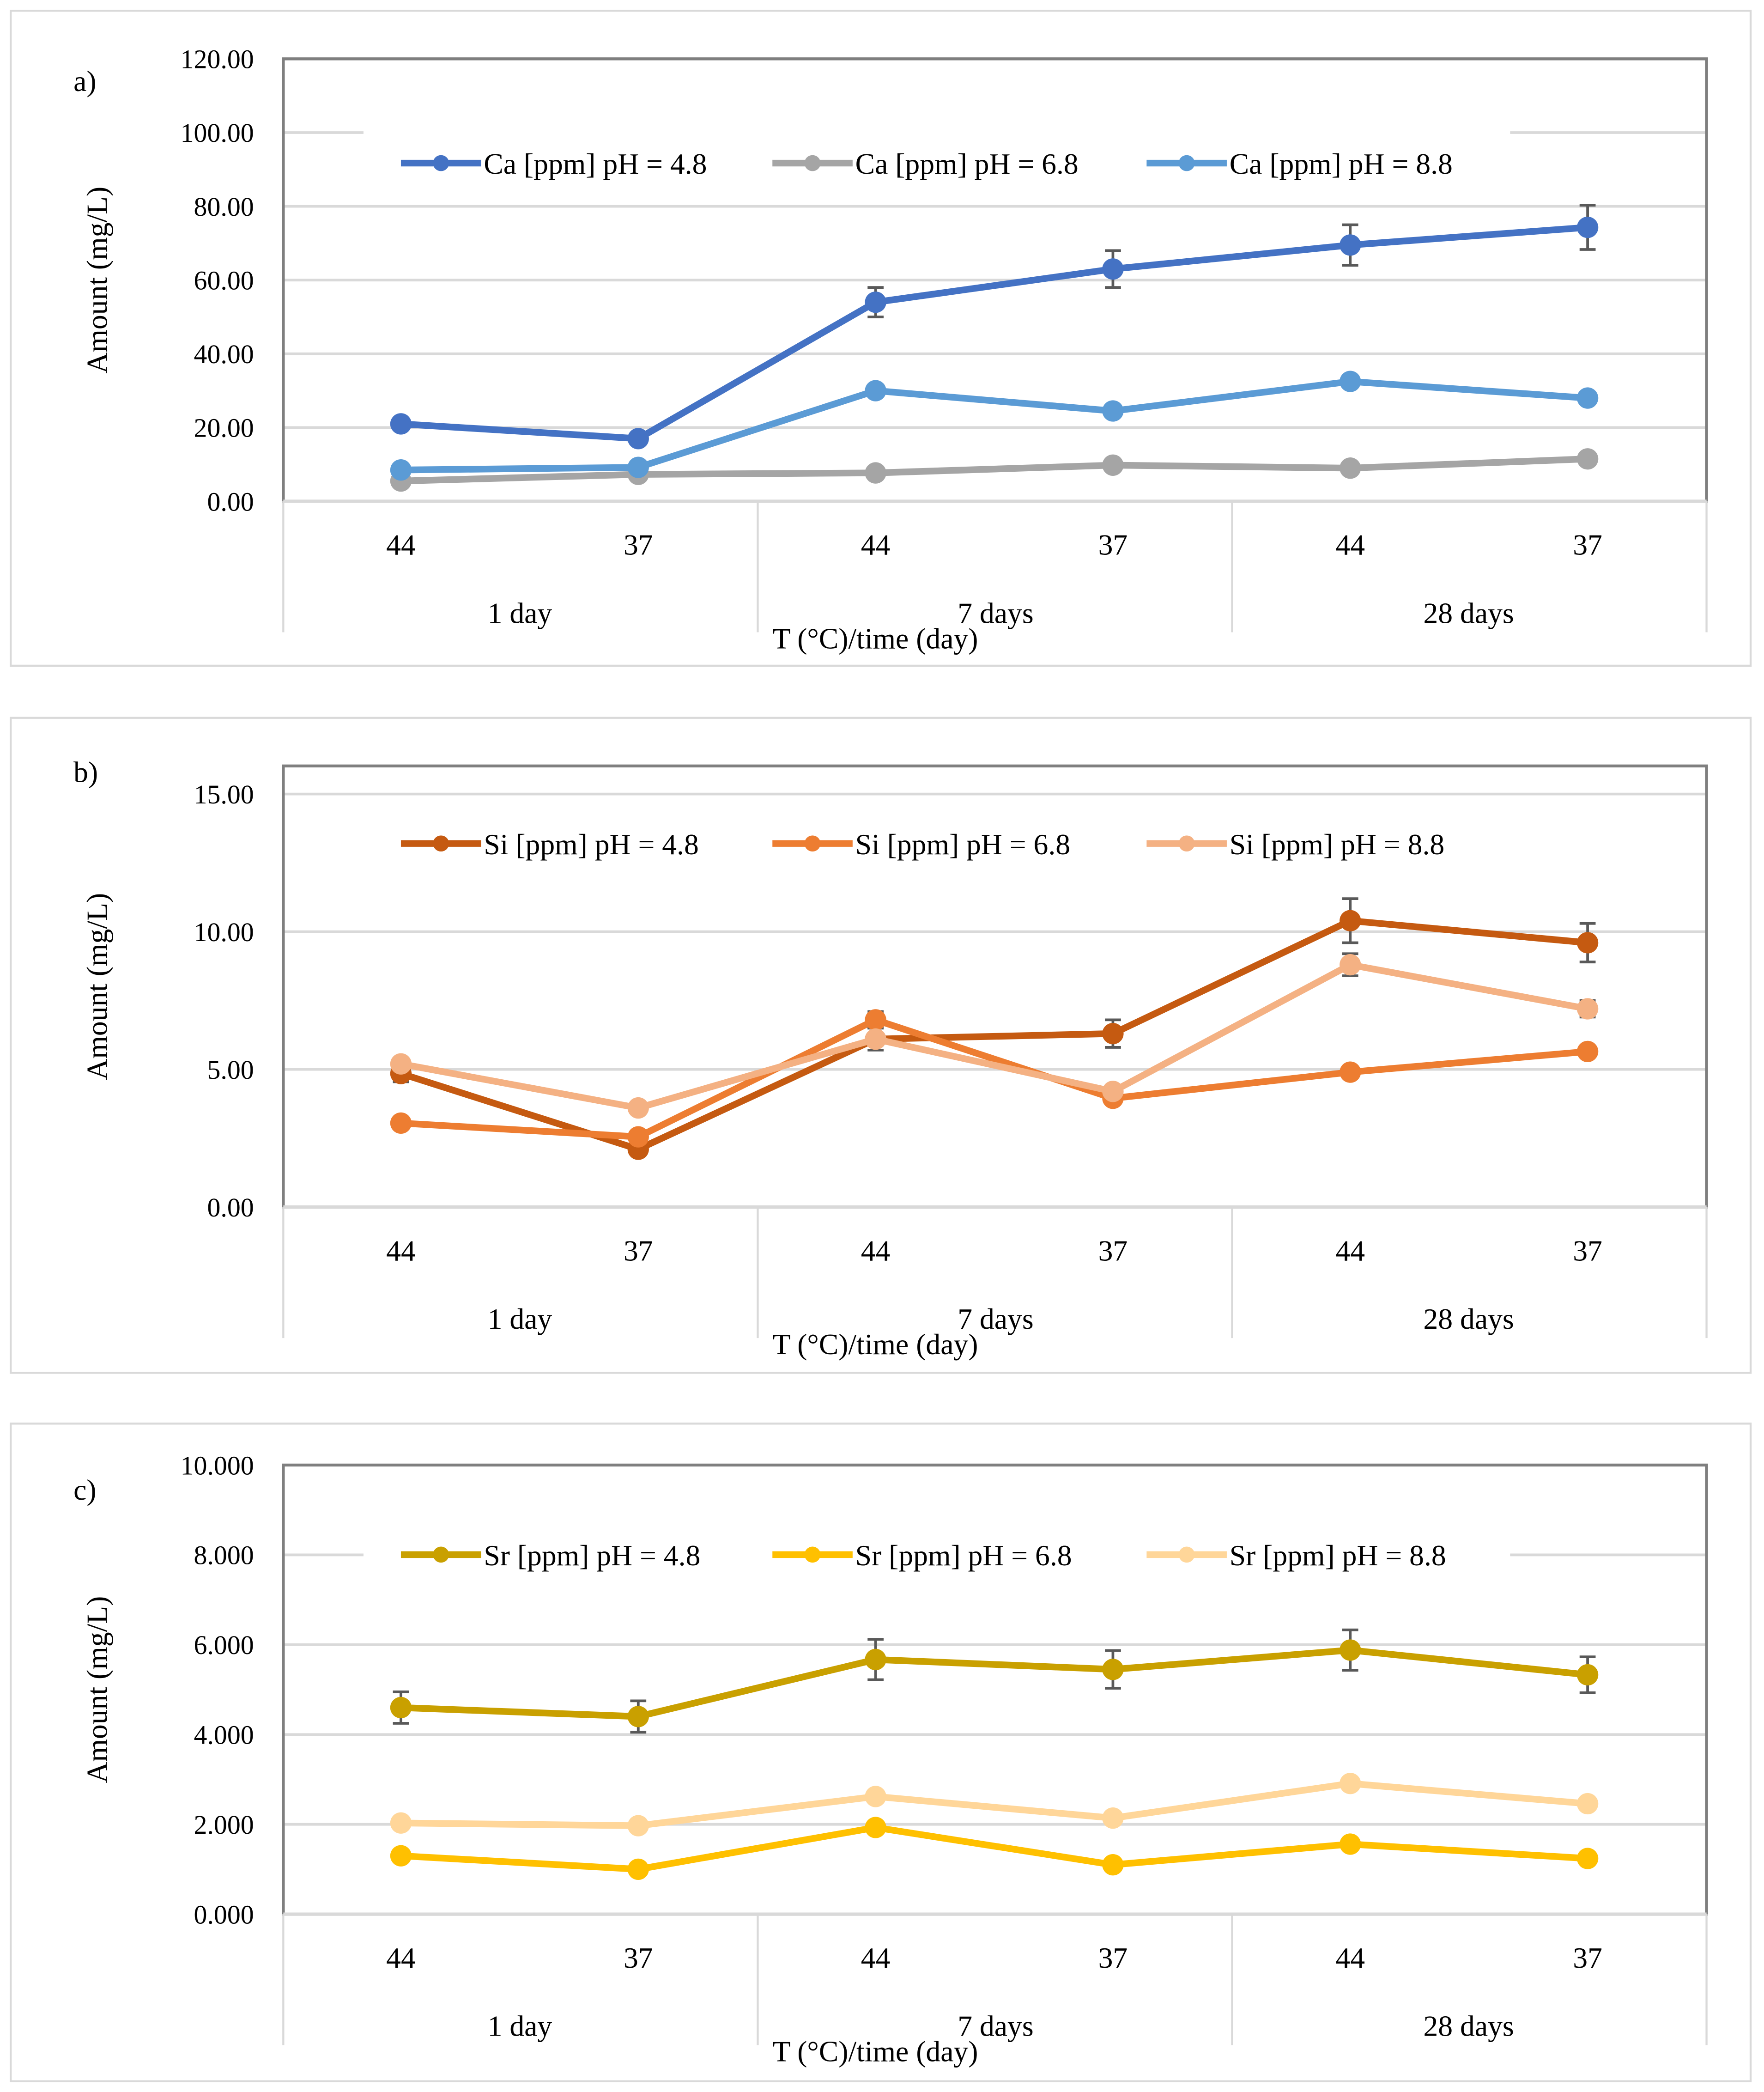  Describe the element at coordinates (224, 1555) in the screenshot. I see `y-tick-label: 8.000` at that location.